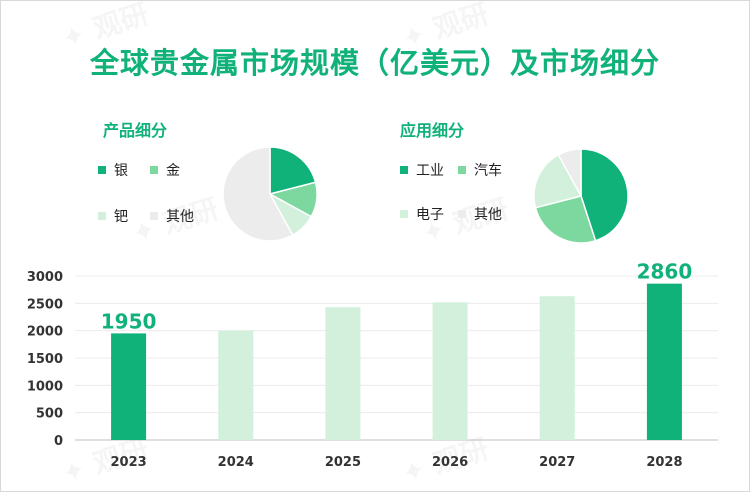 The height and width of the screenshot is (493, 750). Describe the element at coordinates (432, 130) in the screenshot. I see `application-panel-title: 应用细分` at that location.